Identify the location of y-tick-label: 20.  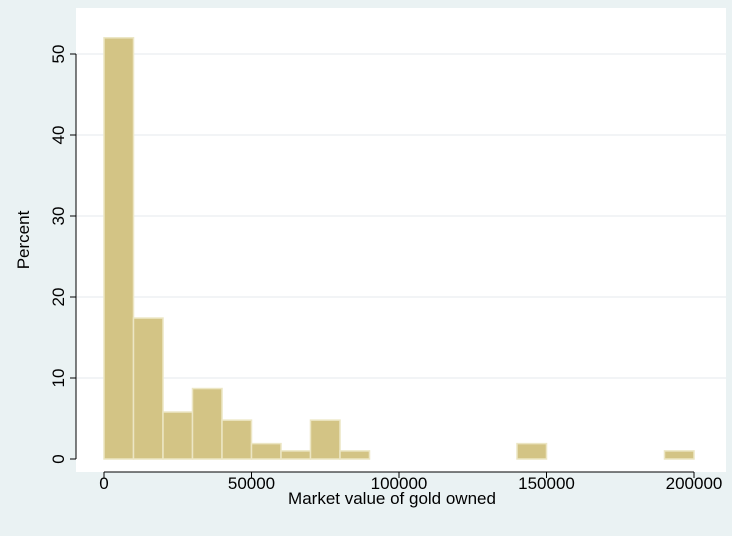
(58, 297).